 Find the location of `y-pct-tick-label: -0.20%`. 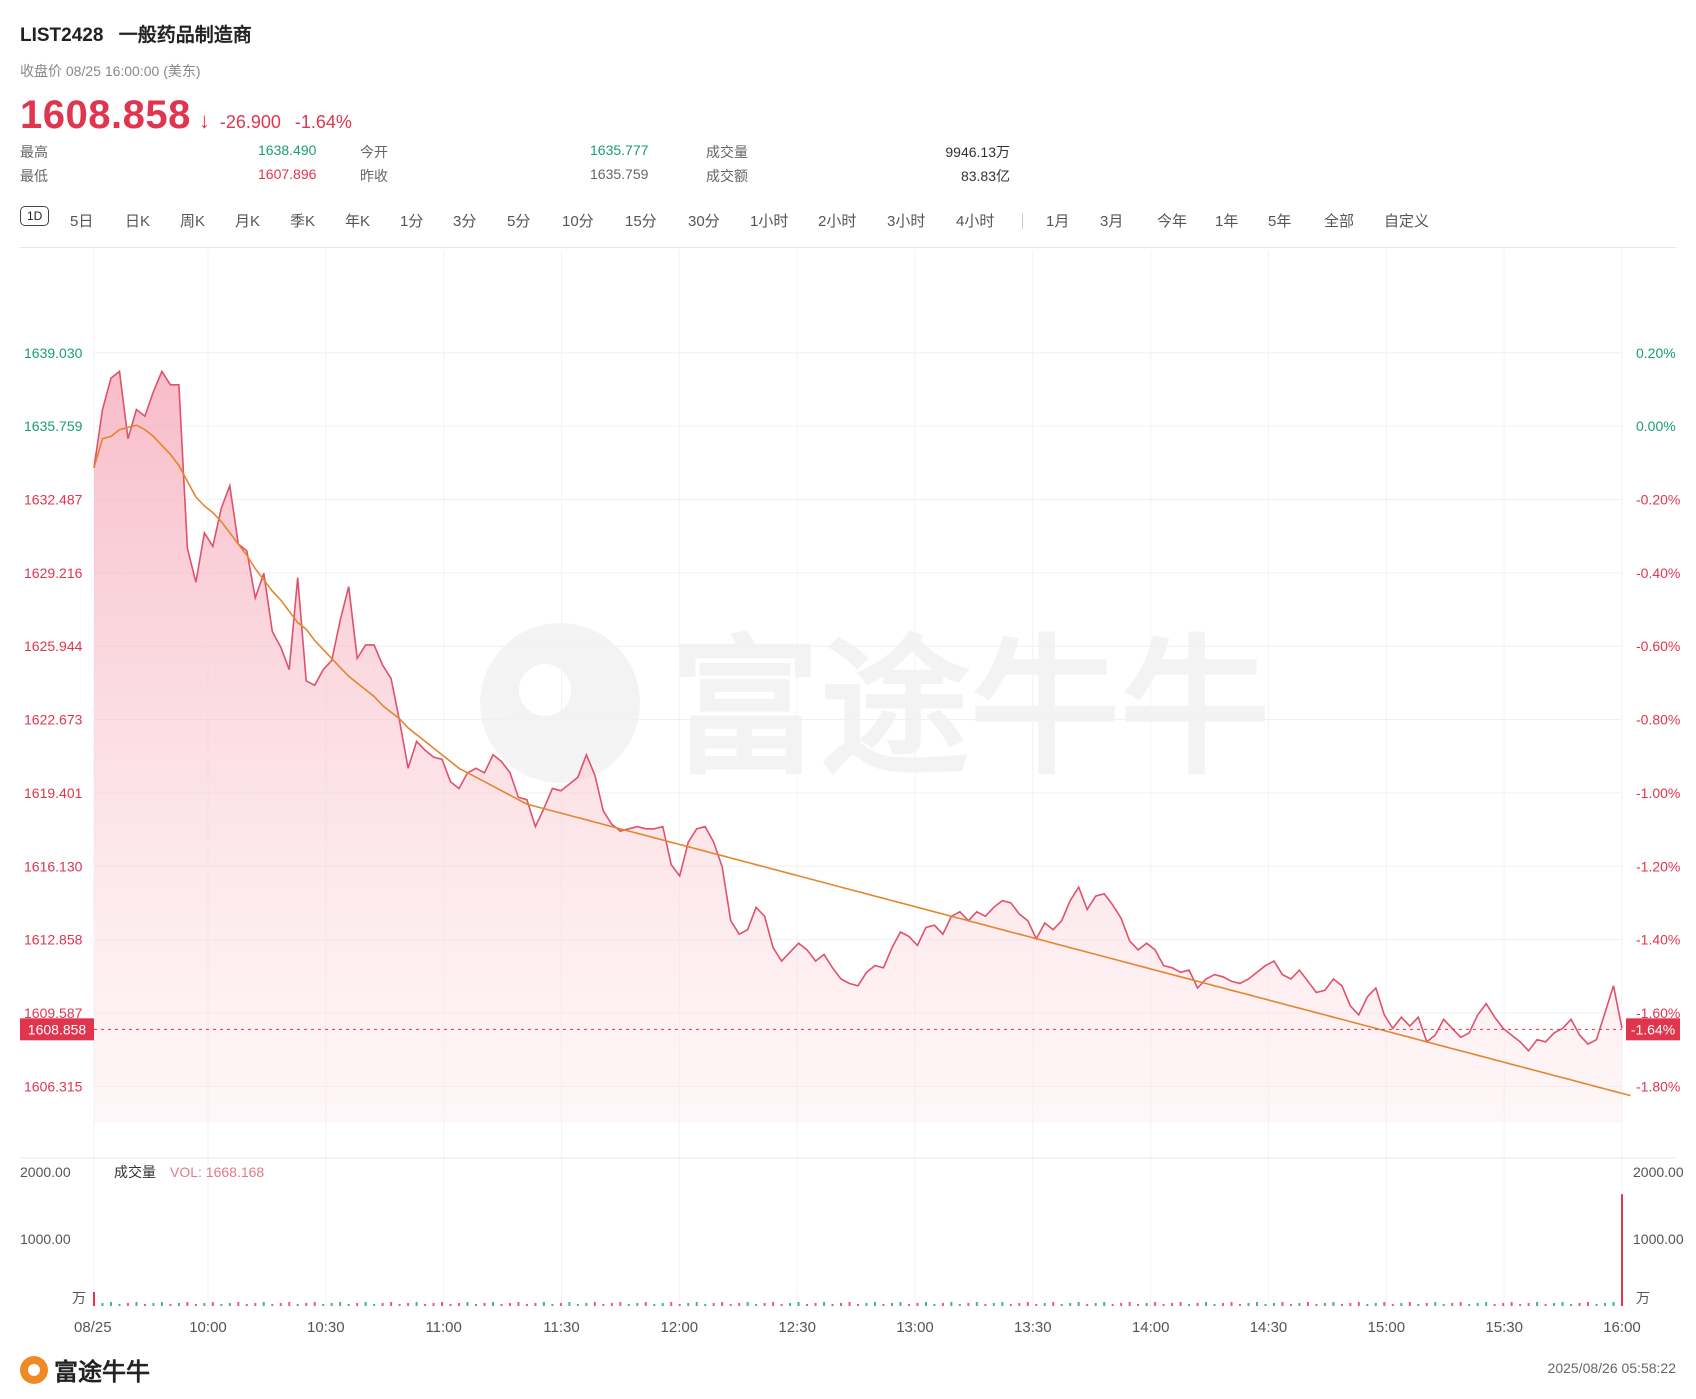

y-pct-tick-label: -0.20% is located at coordinates (1658, 499).